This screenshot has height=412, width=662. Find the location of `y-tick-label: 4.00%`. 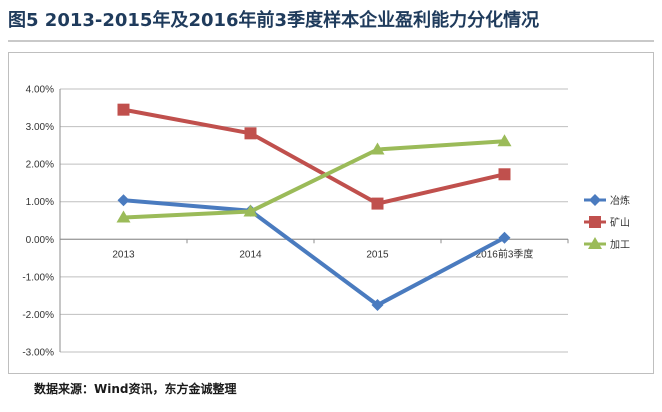

y-tick-label: 4.00% is located at coordinates (40, 90).